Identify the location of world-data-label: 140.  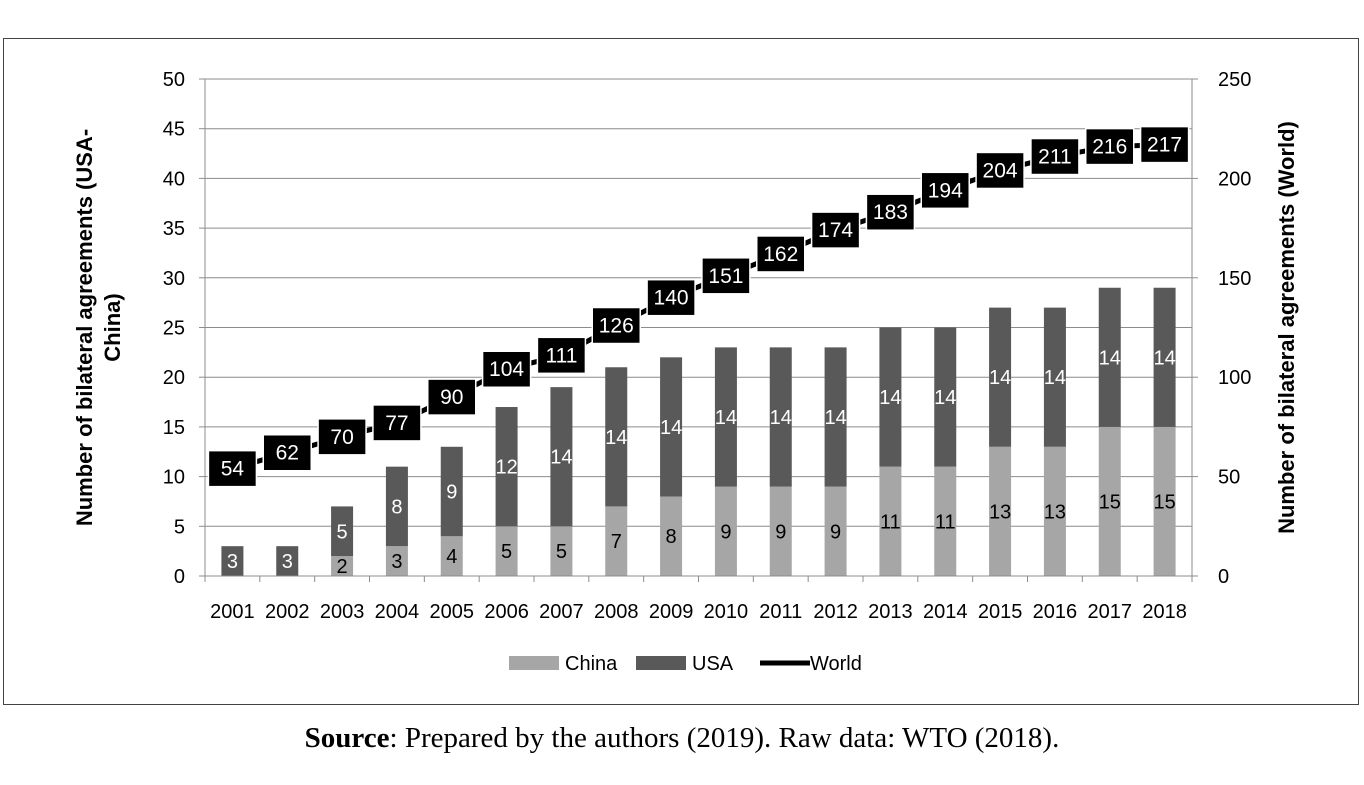
(671, 298).